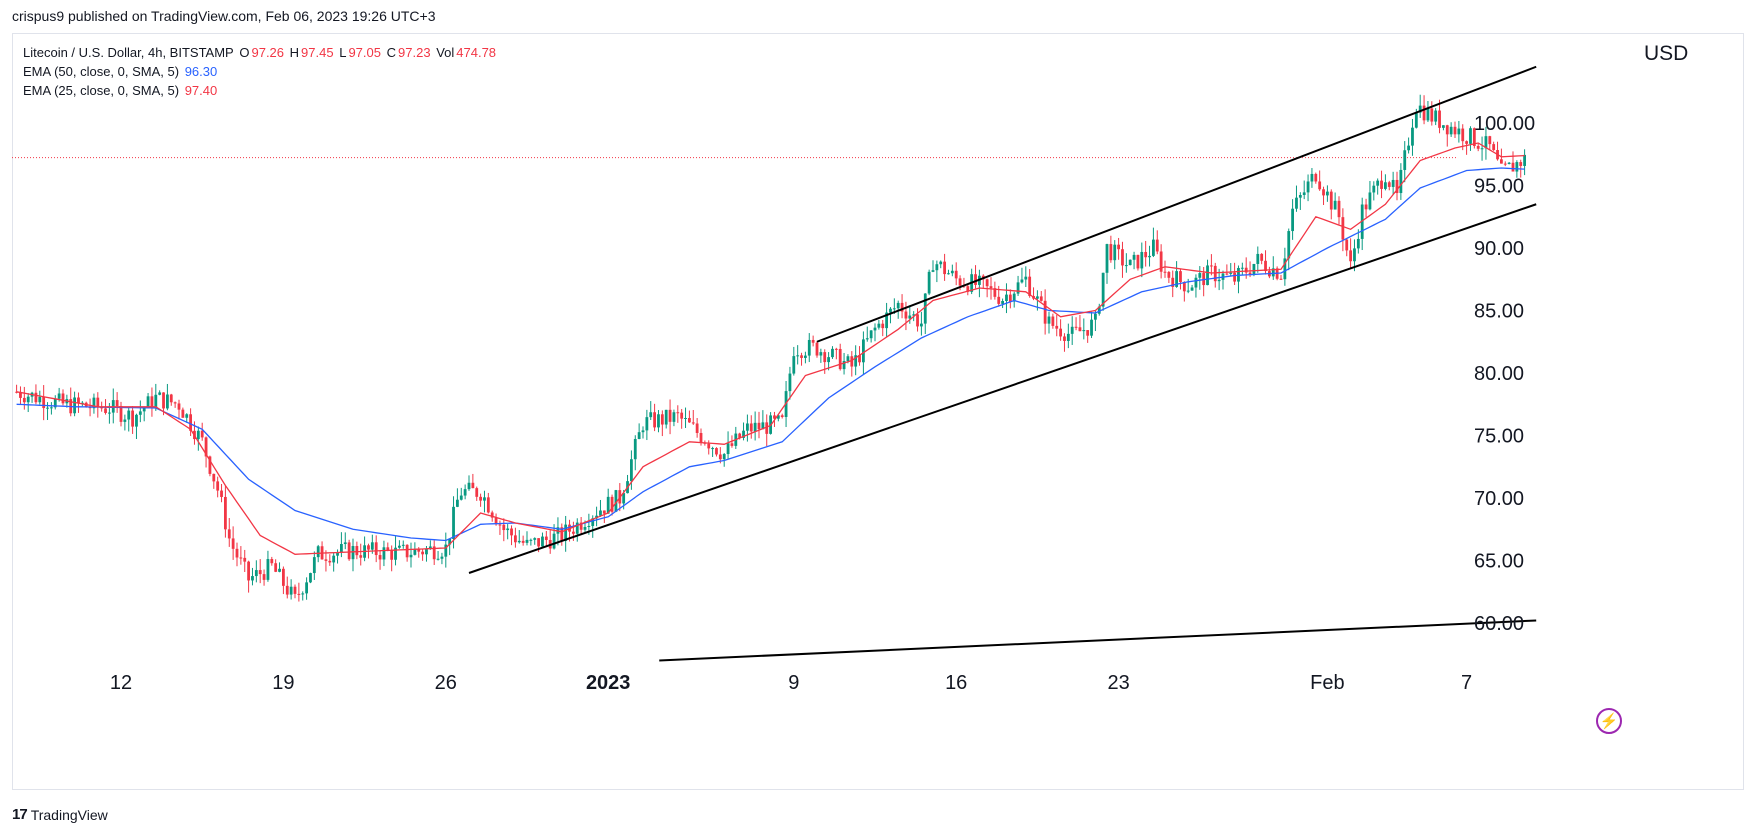 This screenshot has width=1756, height=838. What do you see at coordinates (1118, 683) in the screenshot?
I see `time-tick-label: 23` at bounding box center [1118, 683].